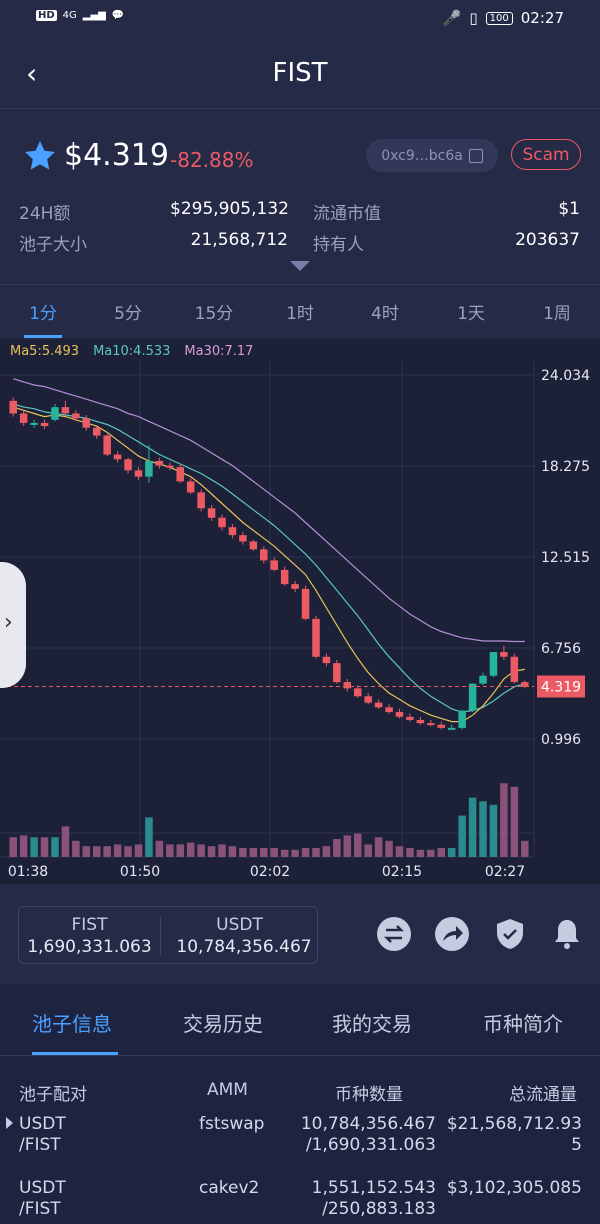 Image resolution: width=600 pixels, height=1224 pixels. I want to click on bell-icon, so click(567, 934).